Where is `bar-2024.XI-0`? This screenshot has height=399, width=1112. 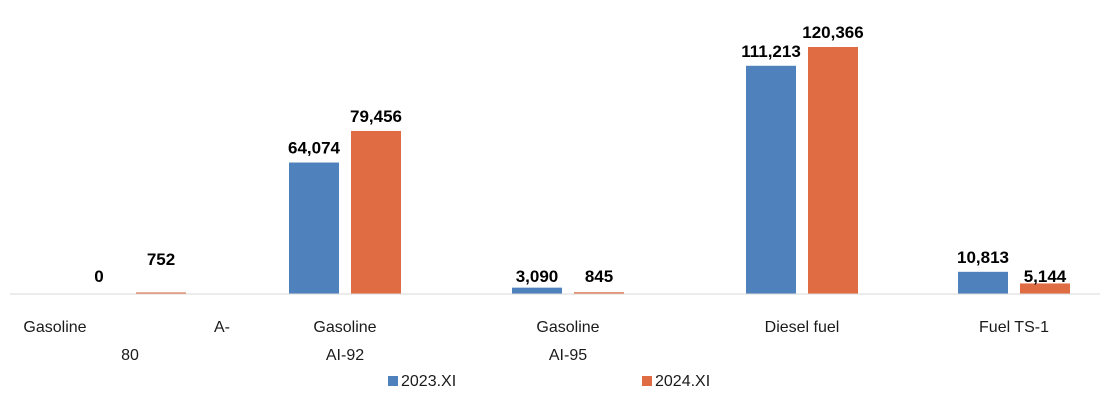 bar-2024.XI-0 is located at coordinates (161, 293).